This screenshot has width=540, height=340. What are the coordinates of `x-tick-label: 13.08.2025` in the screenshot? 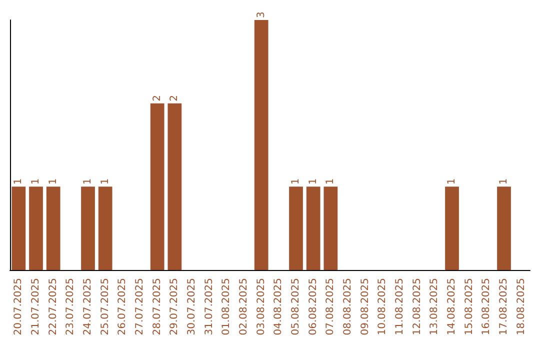 It's located at (434, 307).